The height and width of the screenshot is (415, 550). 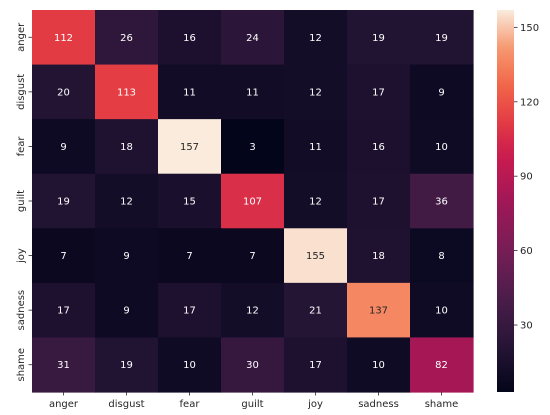 I want to click on x-axis-ticks: anger disgust fear guilt joy sadness shame, so click(x=253, y=401).